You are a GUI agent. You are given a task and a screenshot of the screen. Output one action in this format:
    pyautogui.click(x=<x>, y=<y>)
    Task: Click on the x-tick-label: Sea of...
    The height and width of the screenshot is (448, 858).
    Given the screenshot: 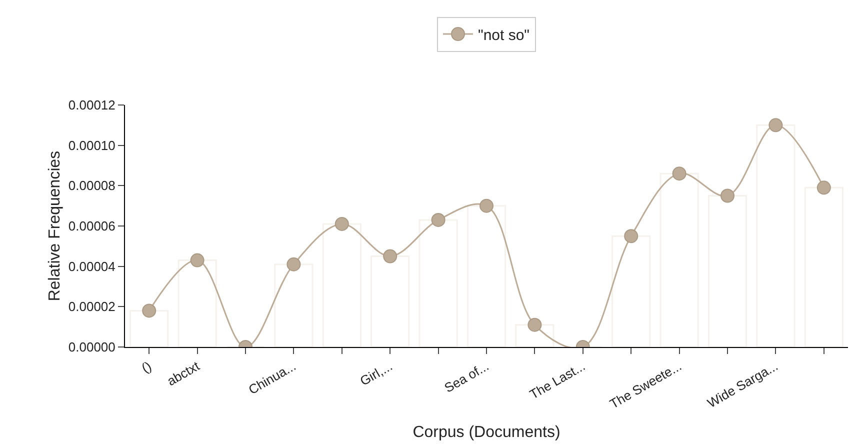 What is the action you would take?
    pyautogui.click(x=467, y=377)
    